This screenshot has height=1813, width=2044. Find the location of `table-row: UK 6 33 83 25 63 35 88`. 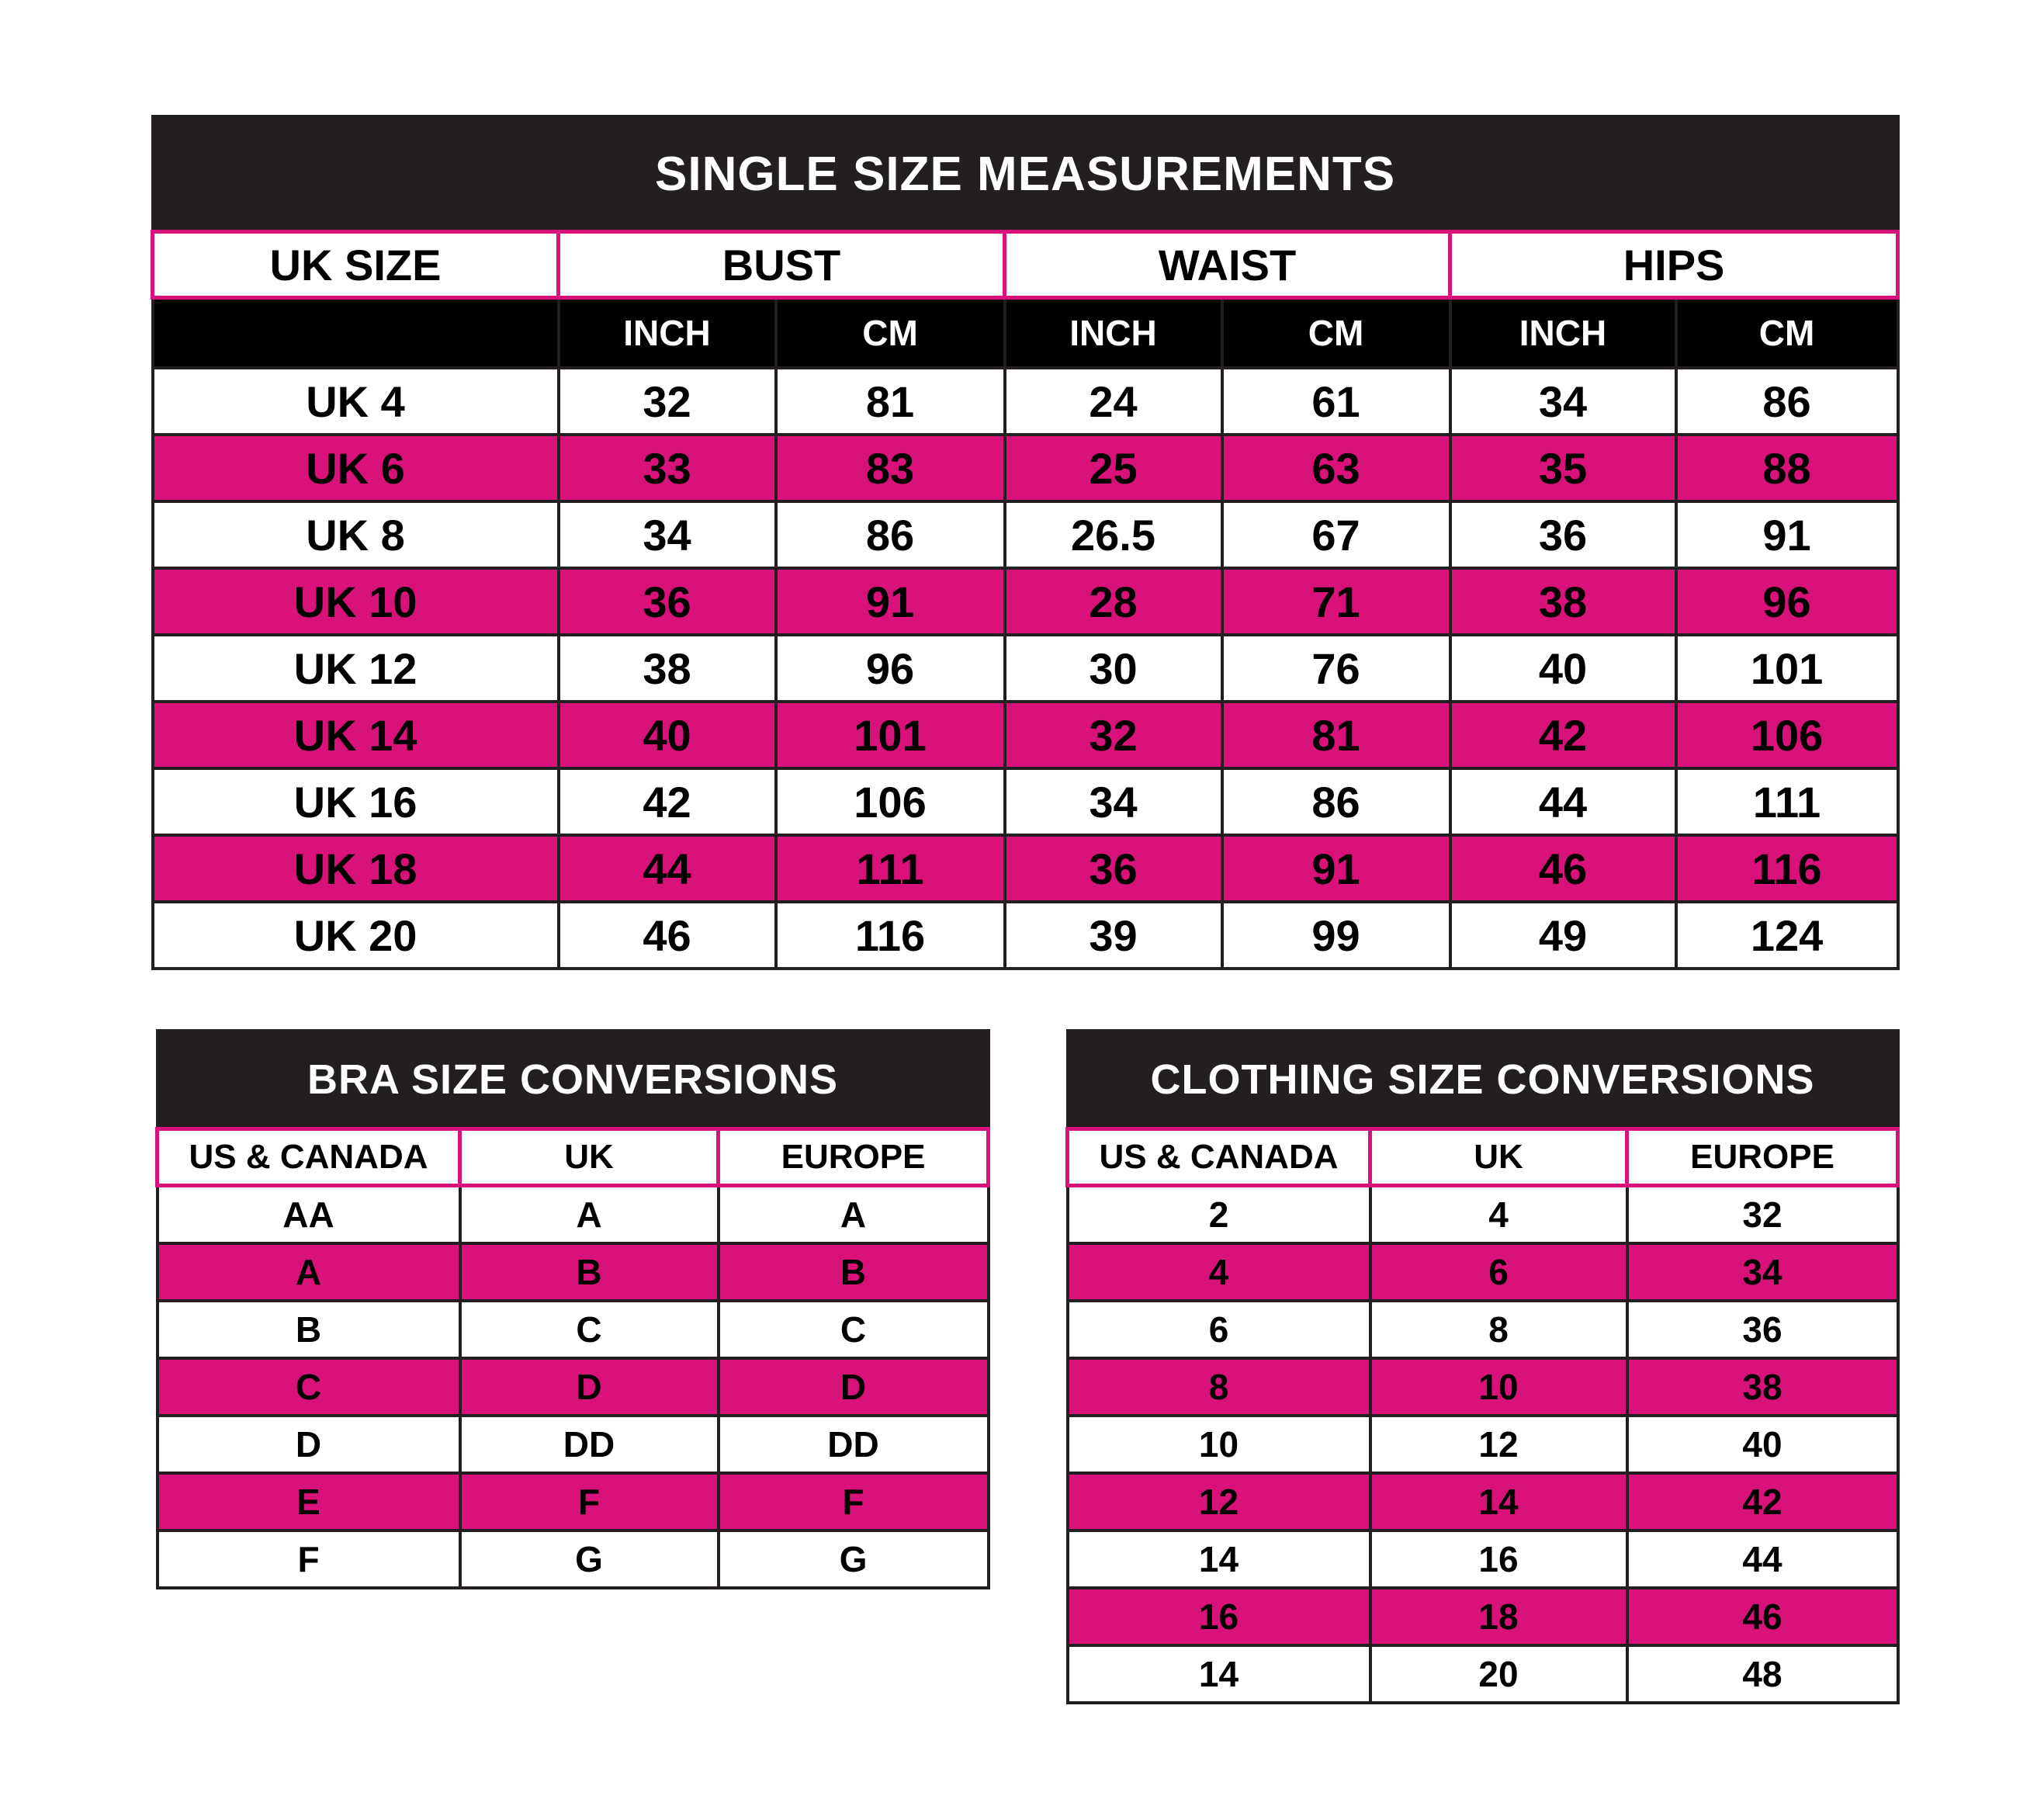

table-row: UK 6 33 83 25 63 35 88 is located at coordinates (1025, 468).